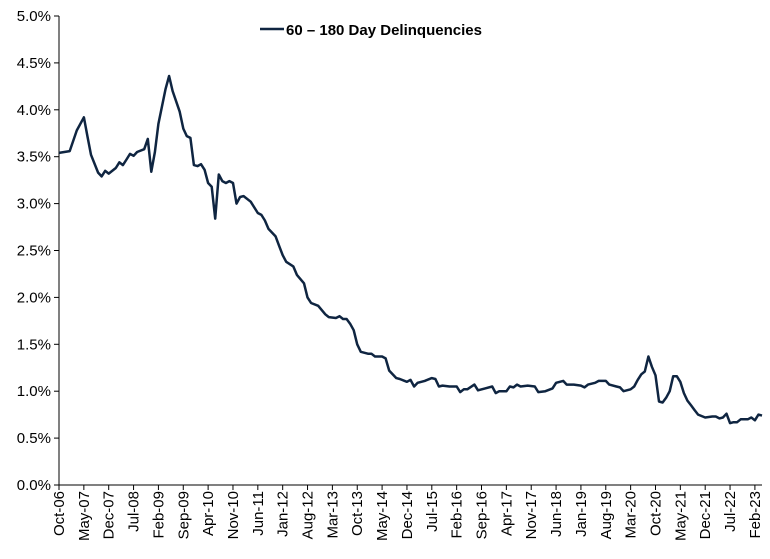 This screenshot has width=770, height=559. Describe the element at coordinates (730, 511) in the screenshot. I see `x-tick-label: Jul-22` at that location.